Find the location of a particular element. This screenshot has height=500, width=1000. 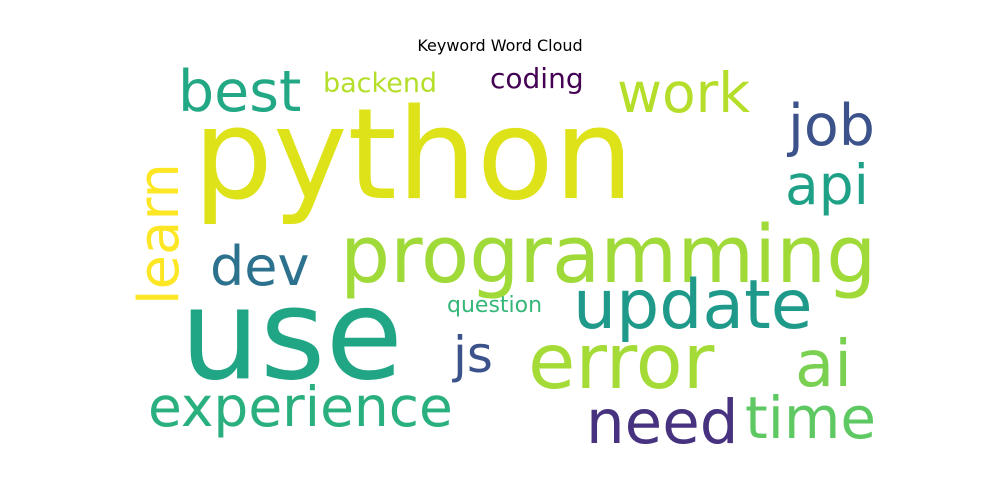

word-dev: dev is located at coordinates (259, 266).